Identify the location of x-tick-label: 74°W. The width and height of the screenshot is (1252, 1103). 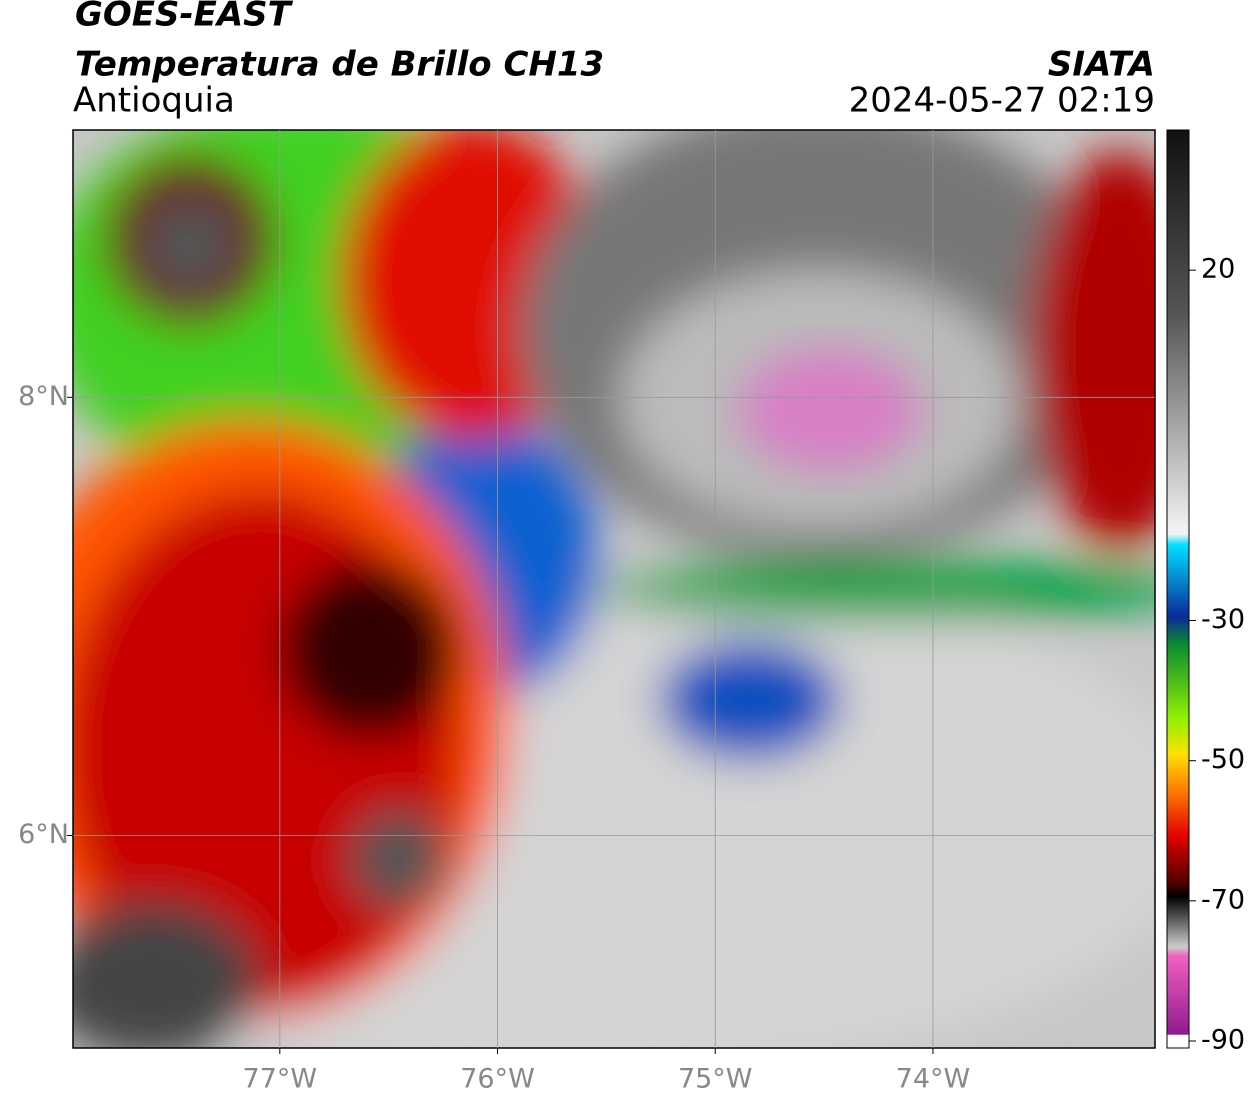
(933, 1079).